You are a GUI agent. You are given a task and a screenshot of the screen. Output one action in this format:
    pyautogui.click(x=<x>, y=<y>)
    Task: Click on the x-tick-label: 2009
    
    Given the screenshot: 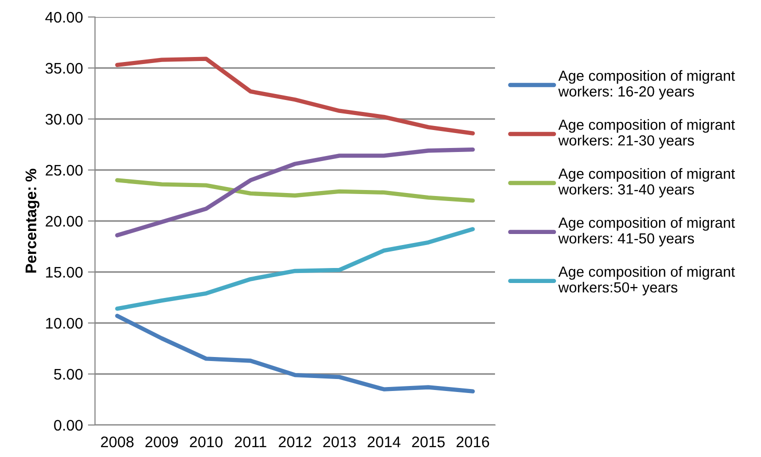 What is the action you would take?
    pyautogui.click(x=161, y=442)
    